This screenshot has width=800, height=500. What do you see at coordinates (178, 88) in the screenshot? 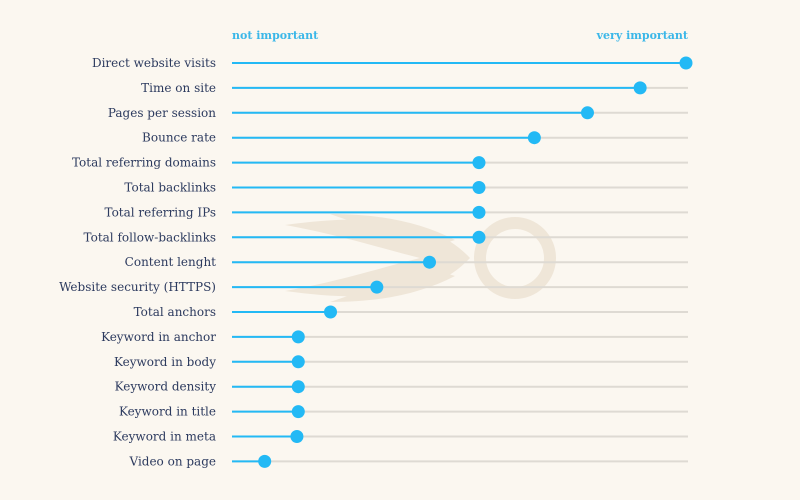
I see `category-label: Time on site` at bounding box center [178, 88].